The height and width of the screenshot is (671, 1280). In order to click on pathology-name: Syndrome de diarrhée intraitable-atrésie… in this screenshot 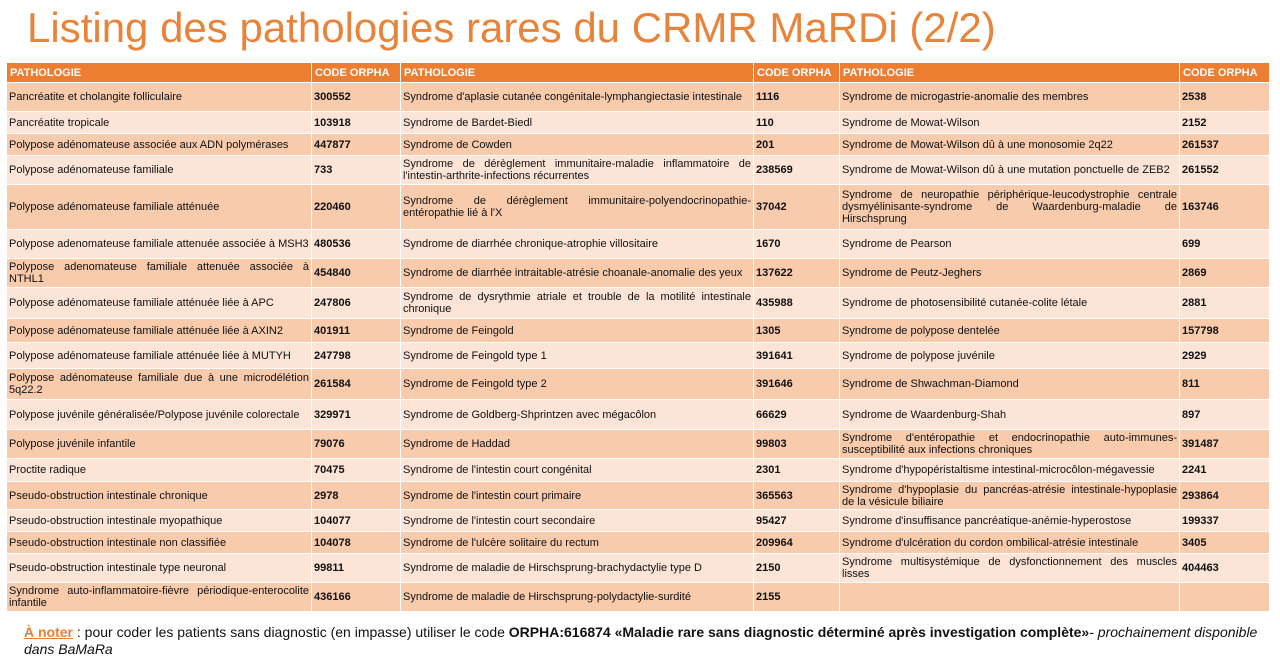, I will do `click(577, 273)`.